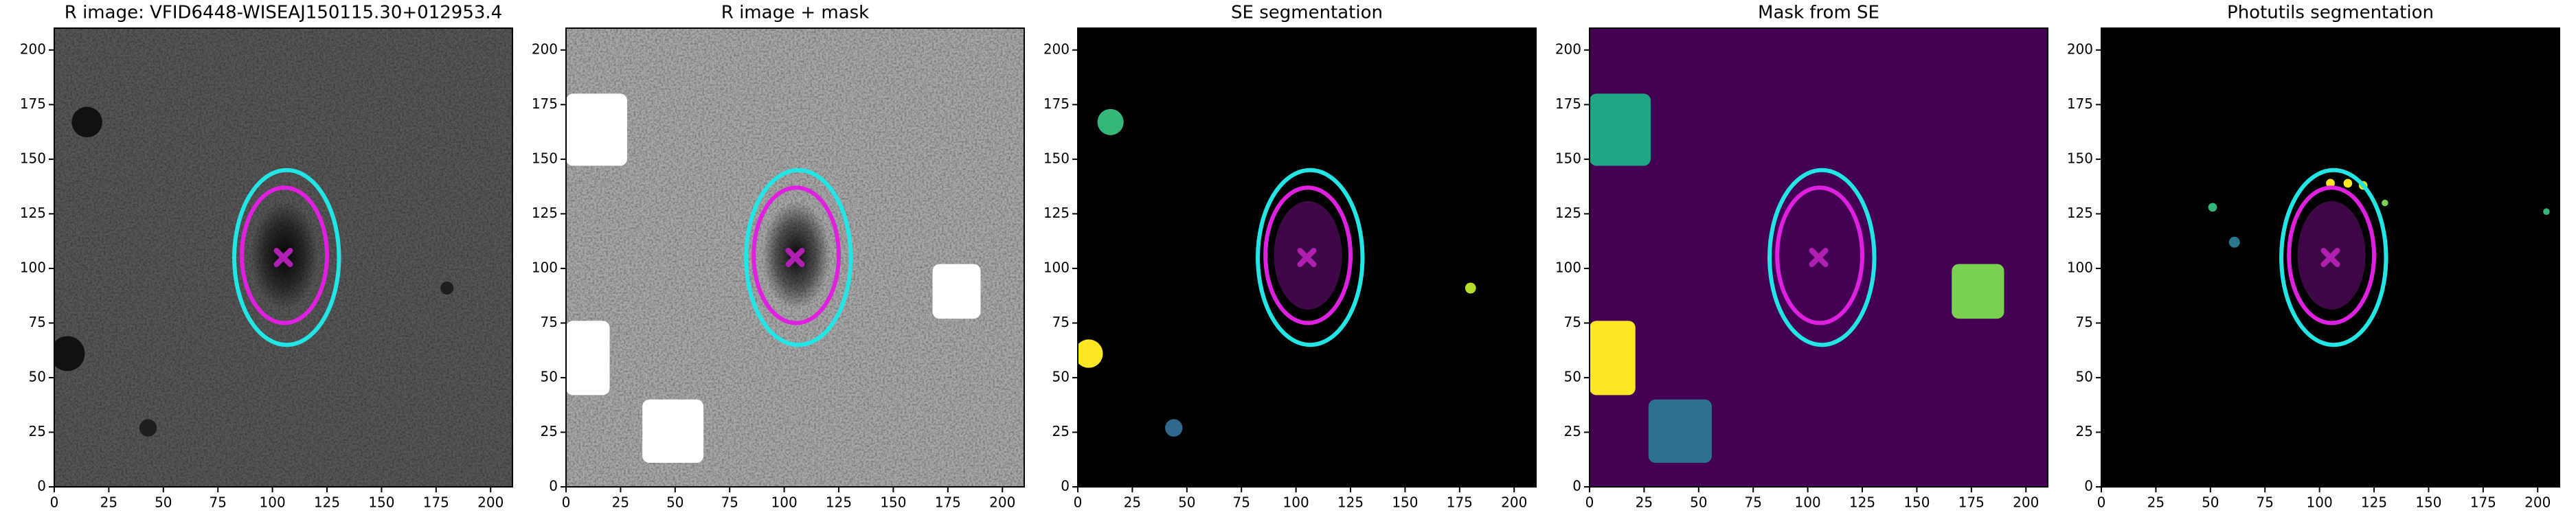 This screenshot has height=515, width=2576. What do you see at coordinates (1307, 13) in the screenshot?
I see `panel-title: SE segmentation` at bounding box center [1307, 13].